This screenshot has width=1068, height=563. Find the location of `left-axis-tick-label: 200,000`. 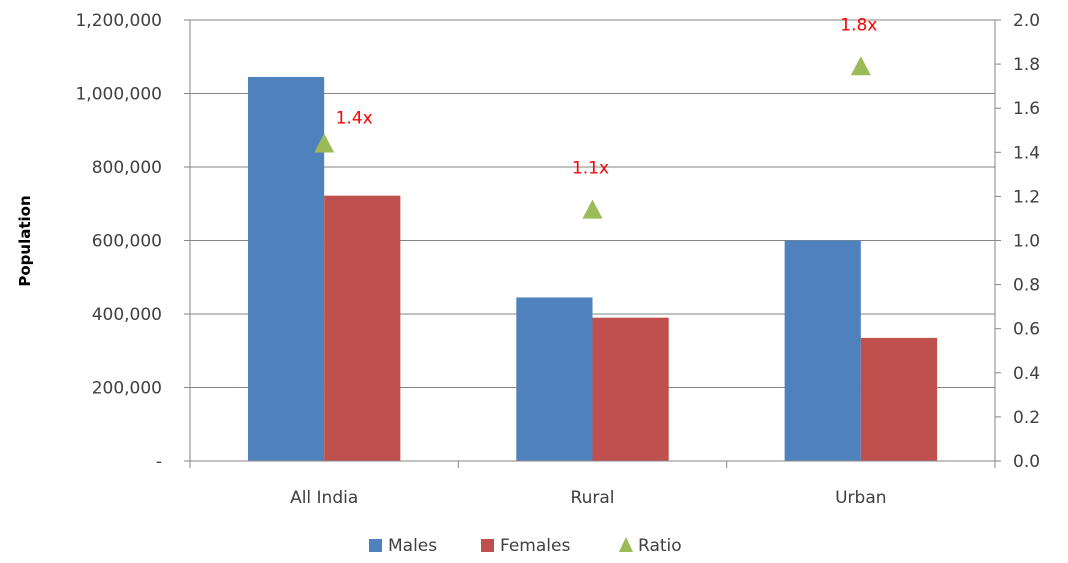

left-axis-tick-label: 200,000 is located at coordinates (127, 389).